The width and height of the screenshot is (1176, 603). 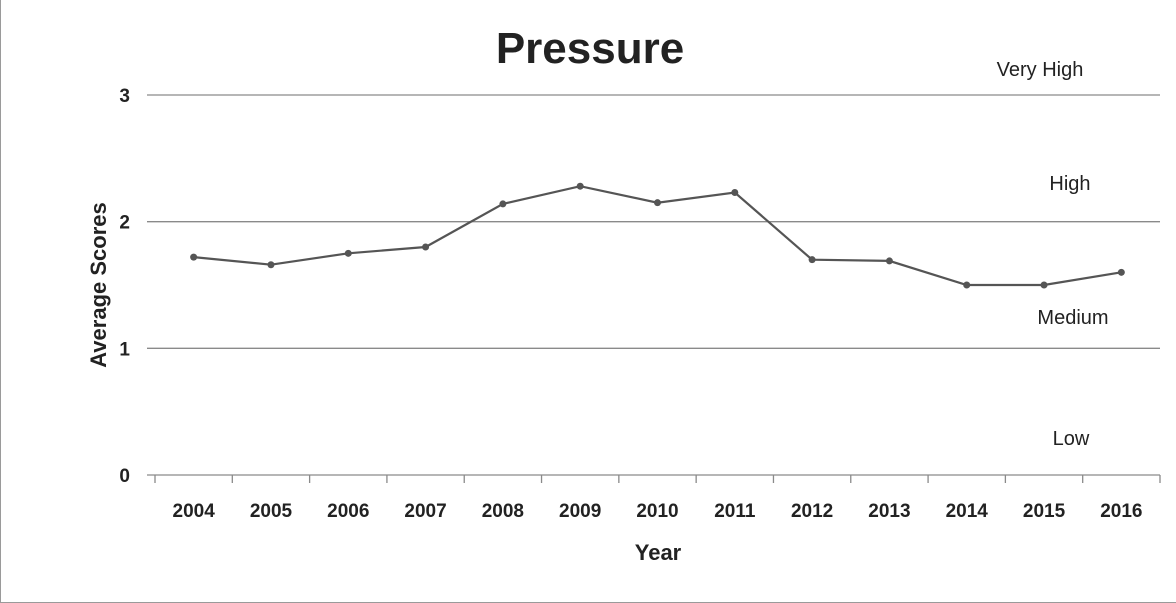 What do you see at coordinates (658, 552) in the screenshot?
I see `x-axis-title: Year` at bounding box center [658, 552].